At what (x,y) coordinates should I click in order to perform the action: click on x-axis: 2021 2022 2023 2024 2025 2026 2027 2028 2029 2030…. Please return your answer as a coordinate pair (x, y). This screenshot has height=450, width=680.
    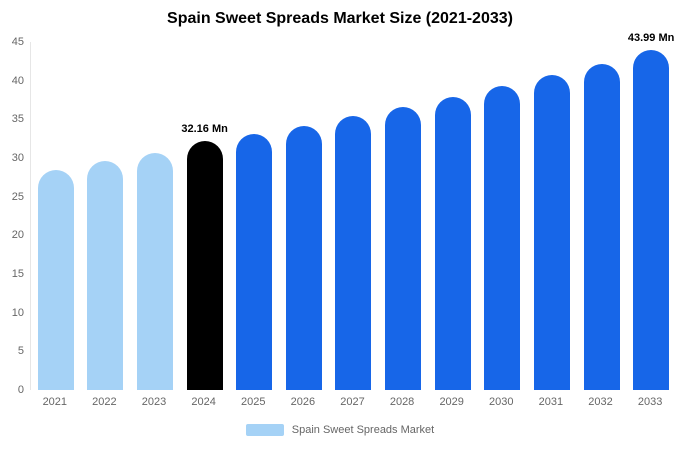
    Looking at the image, I should click on (352, 402).